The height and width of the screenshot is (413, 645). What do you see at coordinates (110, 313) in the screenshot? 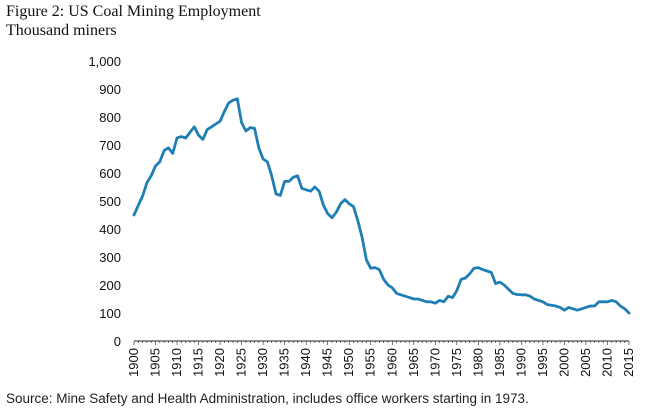
I see `y-tick-label: 100` at bounding box center [110, 313].